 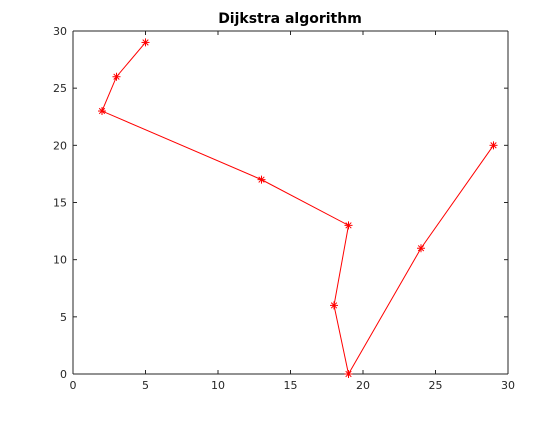 What do you see at coordinates (508, 385) in the screenshot?
I see `x-tick-label: 30` at bounding box center [508, 385].